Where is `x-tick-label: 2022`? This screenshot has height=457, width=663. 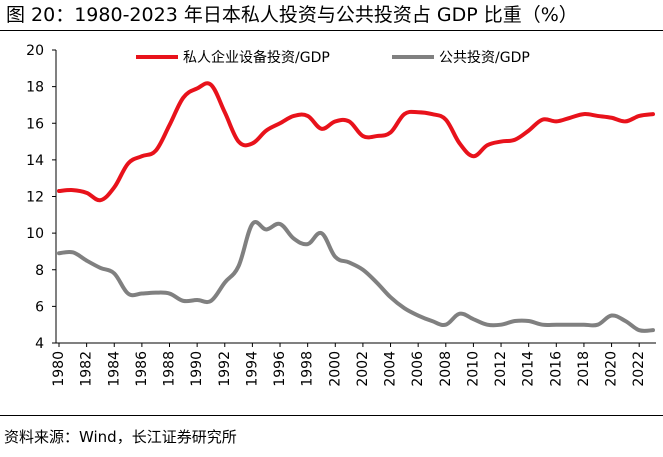
x-tick-label: 2022 is located at coordinates (639, 369).